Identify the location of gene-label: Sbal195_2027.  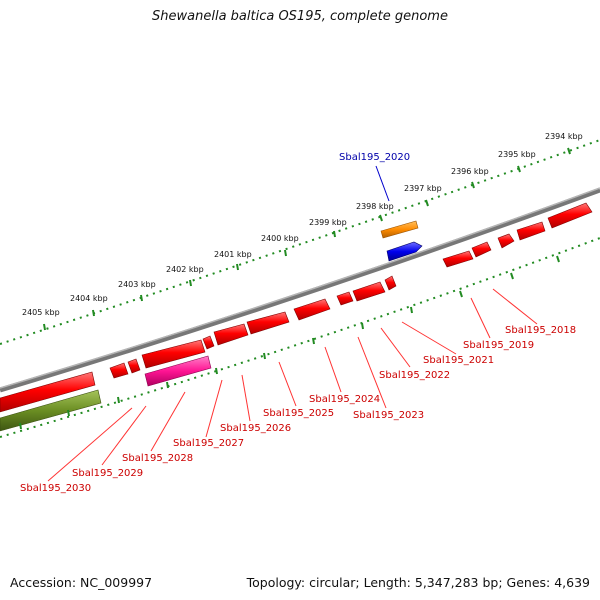
(208, 443).